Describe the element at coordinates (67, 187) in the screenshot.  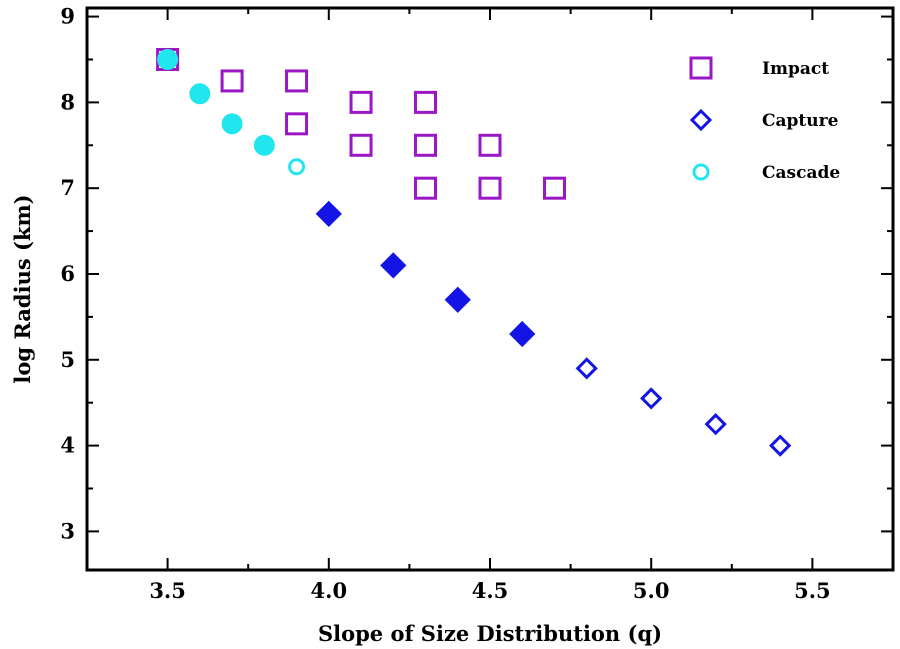
I see `y-tick-label: 7` at that location.